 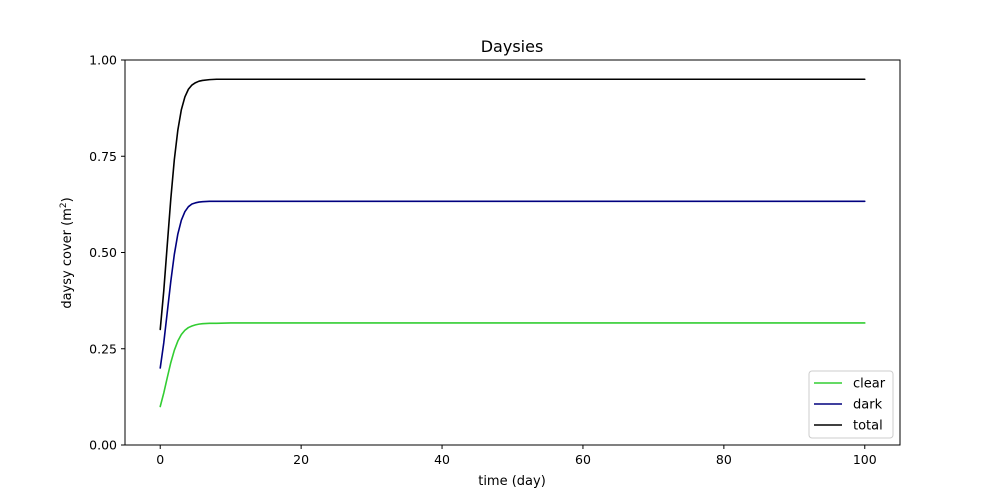 I want to click on y-axis-ticks: 0.00 0.25 0.50 0.75 1.00, so click(x=107, y=253).